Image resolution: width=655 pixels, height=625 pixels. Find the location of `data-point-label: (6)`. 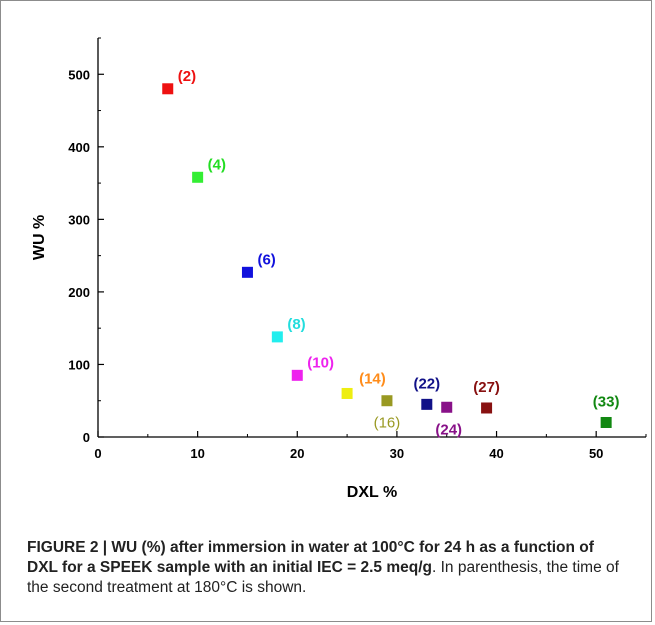

data-point-label: (6) is located at coordinates (266, 259).